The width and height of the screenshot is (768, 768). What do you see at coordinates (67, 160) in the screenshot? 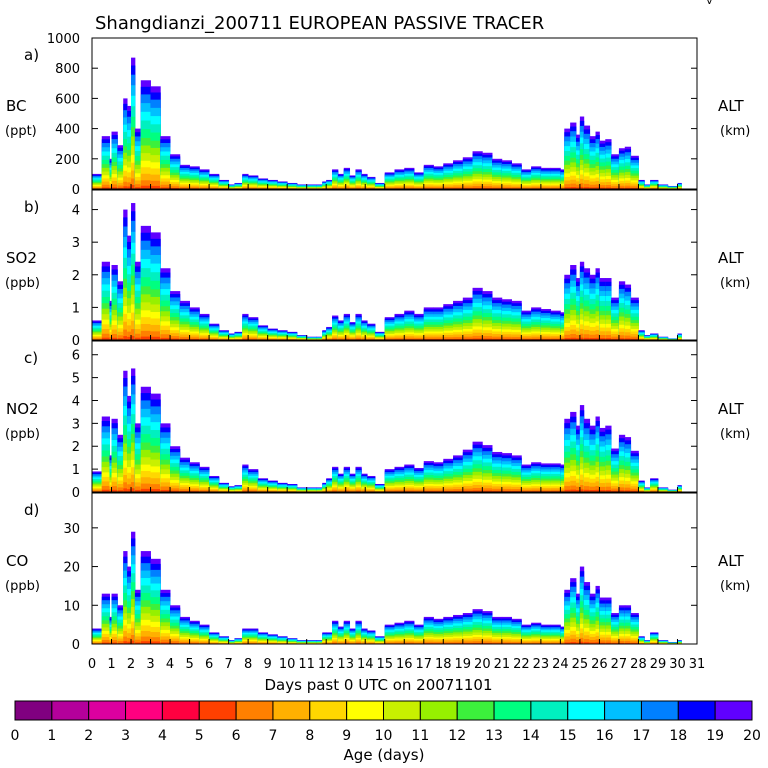
I see `y-tick-label: 200` at bounding box center [67, 160].